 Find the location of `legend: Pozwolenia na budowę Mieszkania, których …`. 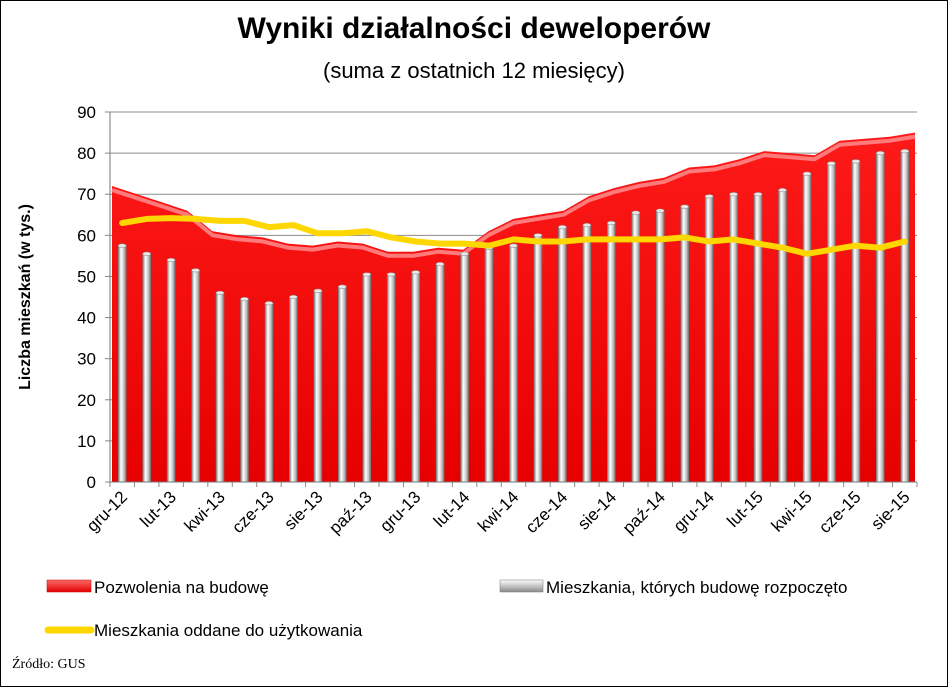

legend: Pozwolenia na budowę Mieszkania, których … is located at coordinates (445, 609).